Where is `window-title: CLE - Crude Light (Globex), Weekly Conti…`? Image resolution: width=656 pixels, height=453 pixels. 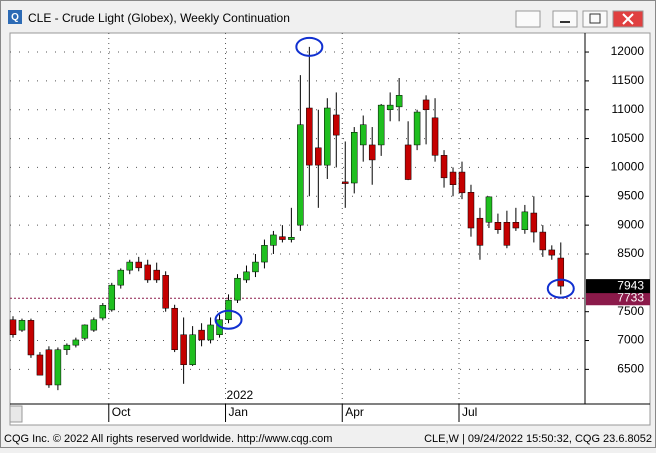 window-title: CLE - Crude Light (Globex), Weekly Conti… is located at coordinates (159, 18).